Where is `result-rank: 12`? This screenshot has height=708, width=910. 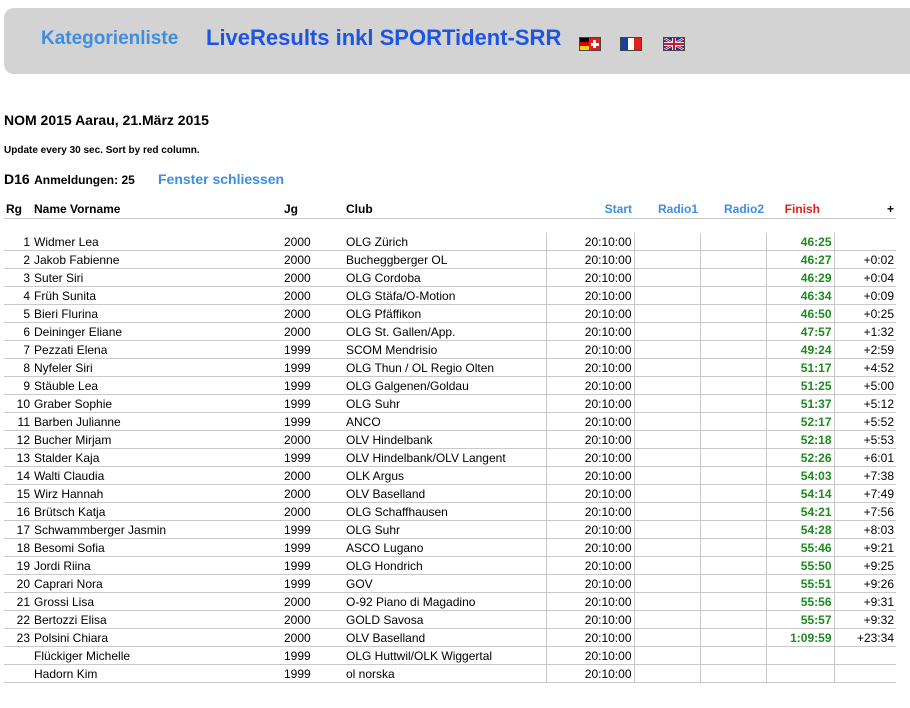 result-rank: 12 is located at coordinates (18, 439).